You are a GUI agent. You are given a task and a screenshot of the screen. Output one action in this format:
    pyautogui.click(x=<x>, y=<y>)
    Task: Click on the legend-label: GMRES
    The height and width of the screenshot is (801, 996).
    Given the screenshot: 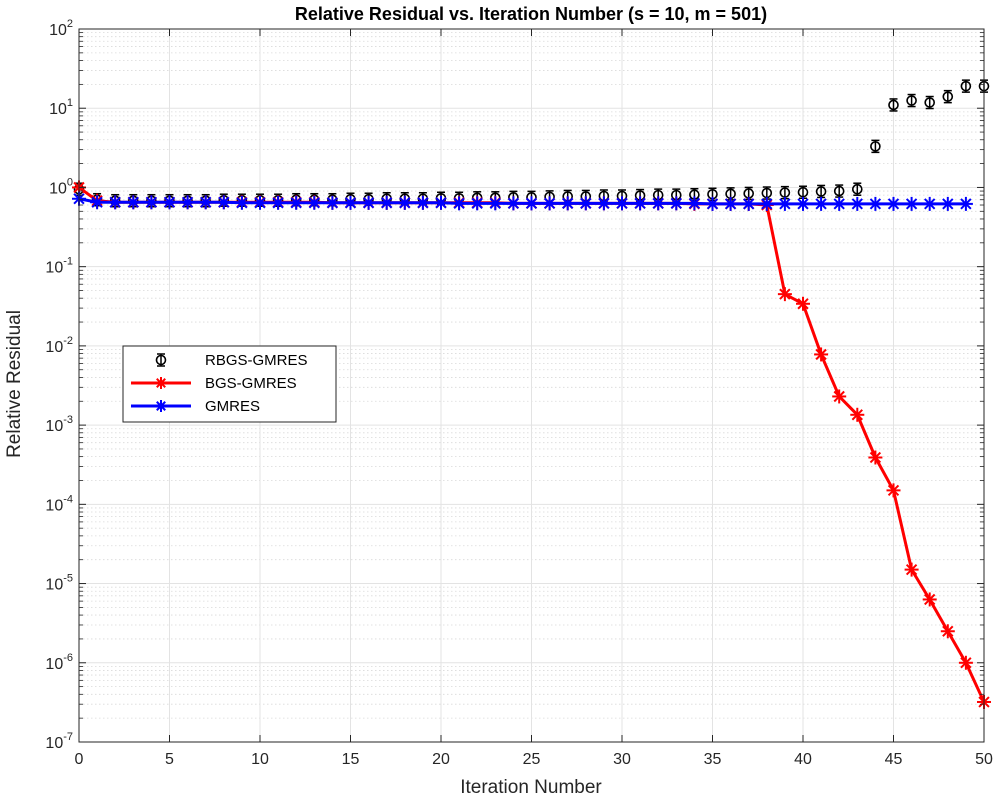 What is the action you would take?
    pyautogui.click(x=232, y=406)
    